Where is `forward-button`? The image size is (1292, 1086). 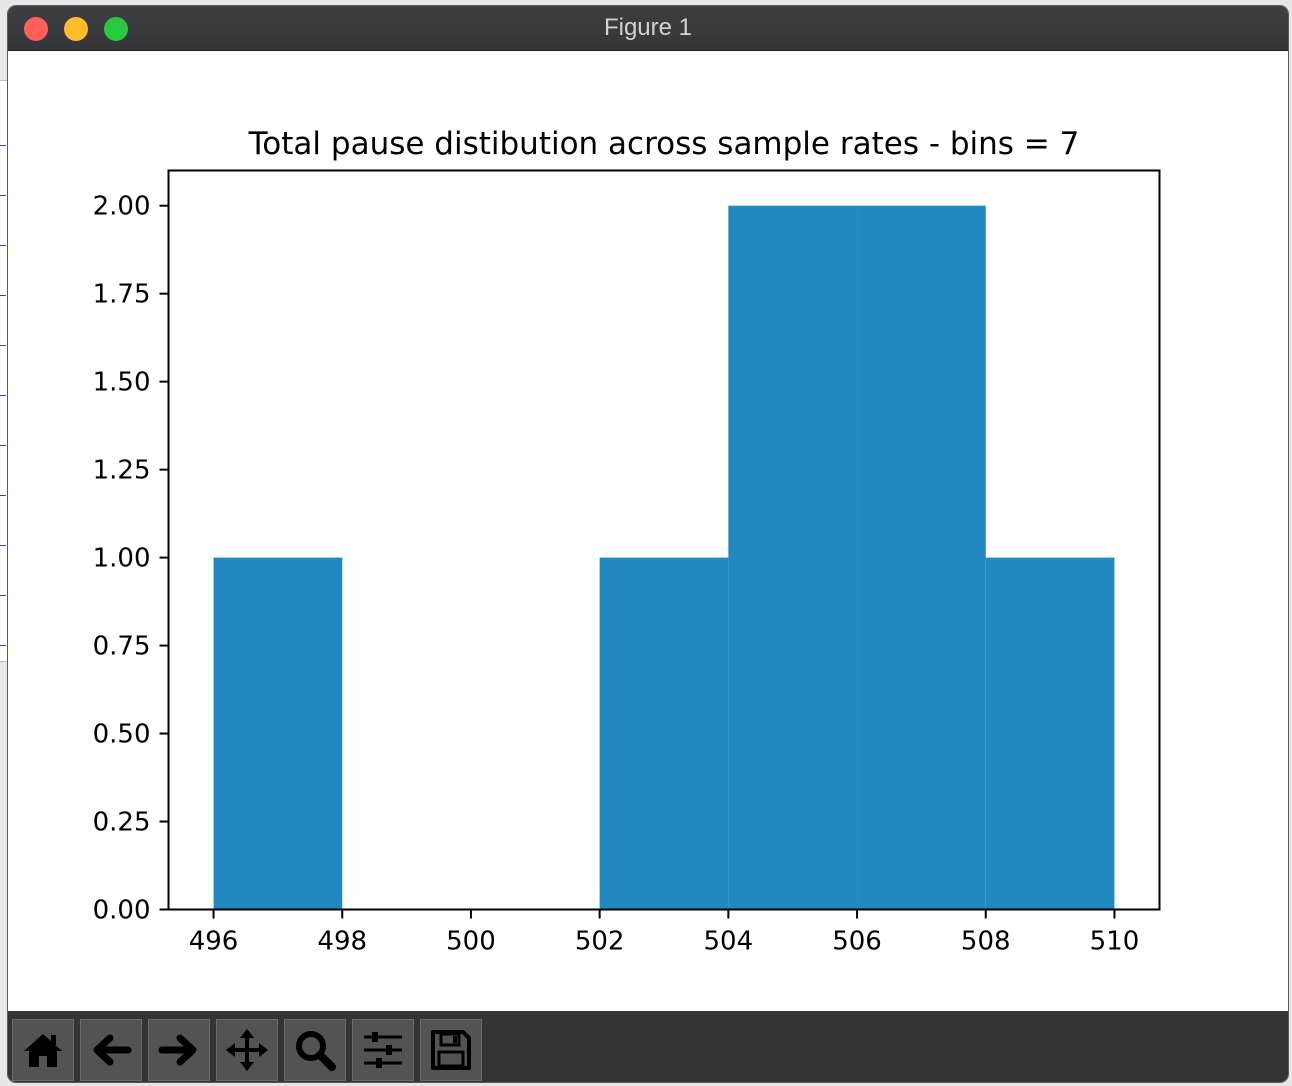 forward-button is located at coordinates (179, 1050).